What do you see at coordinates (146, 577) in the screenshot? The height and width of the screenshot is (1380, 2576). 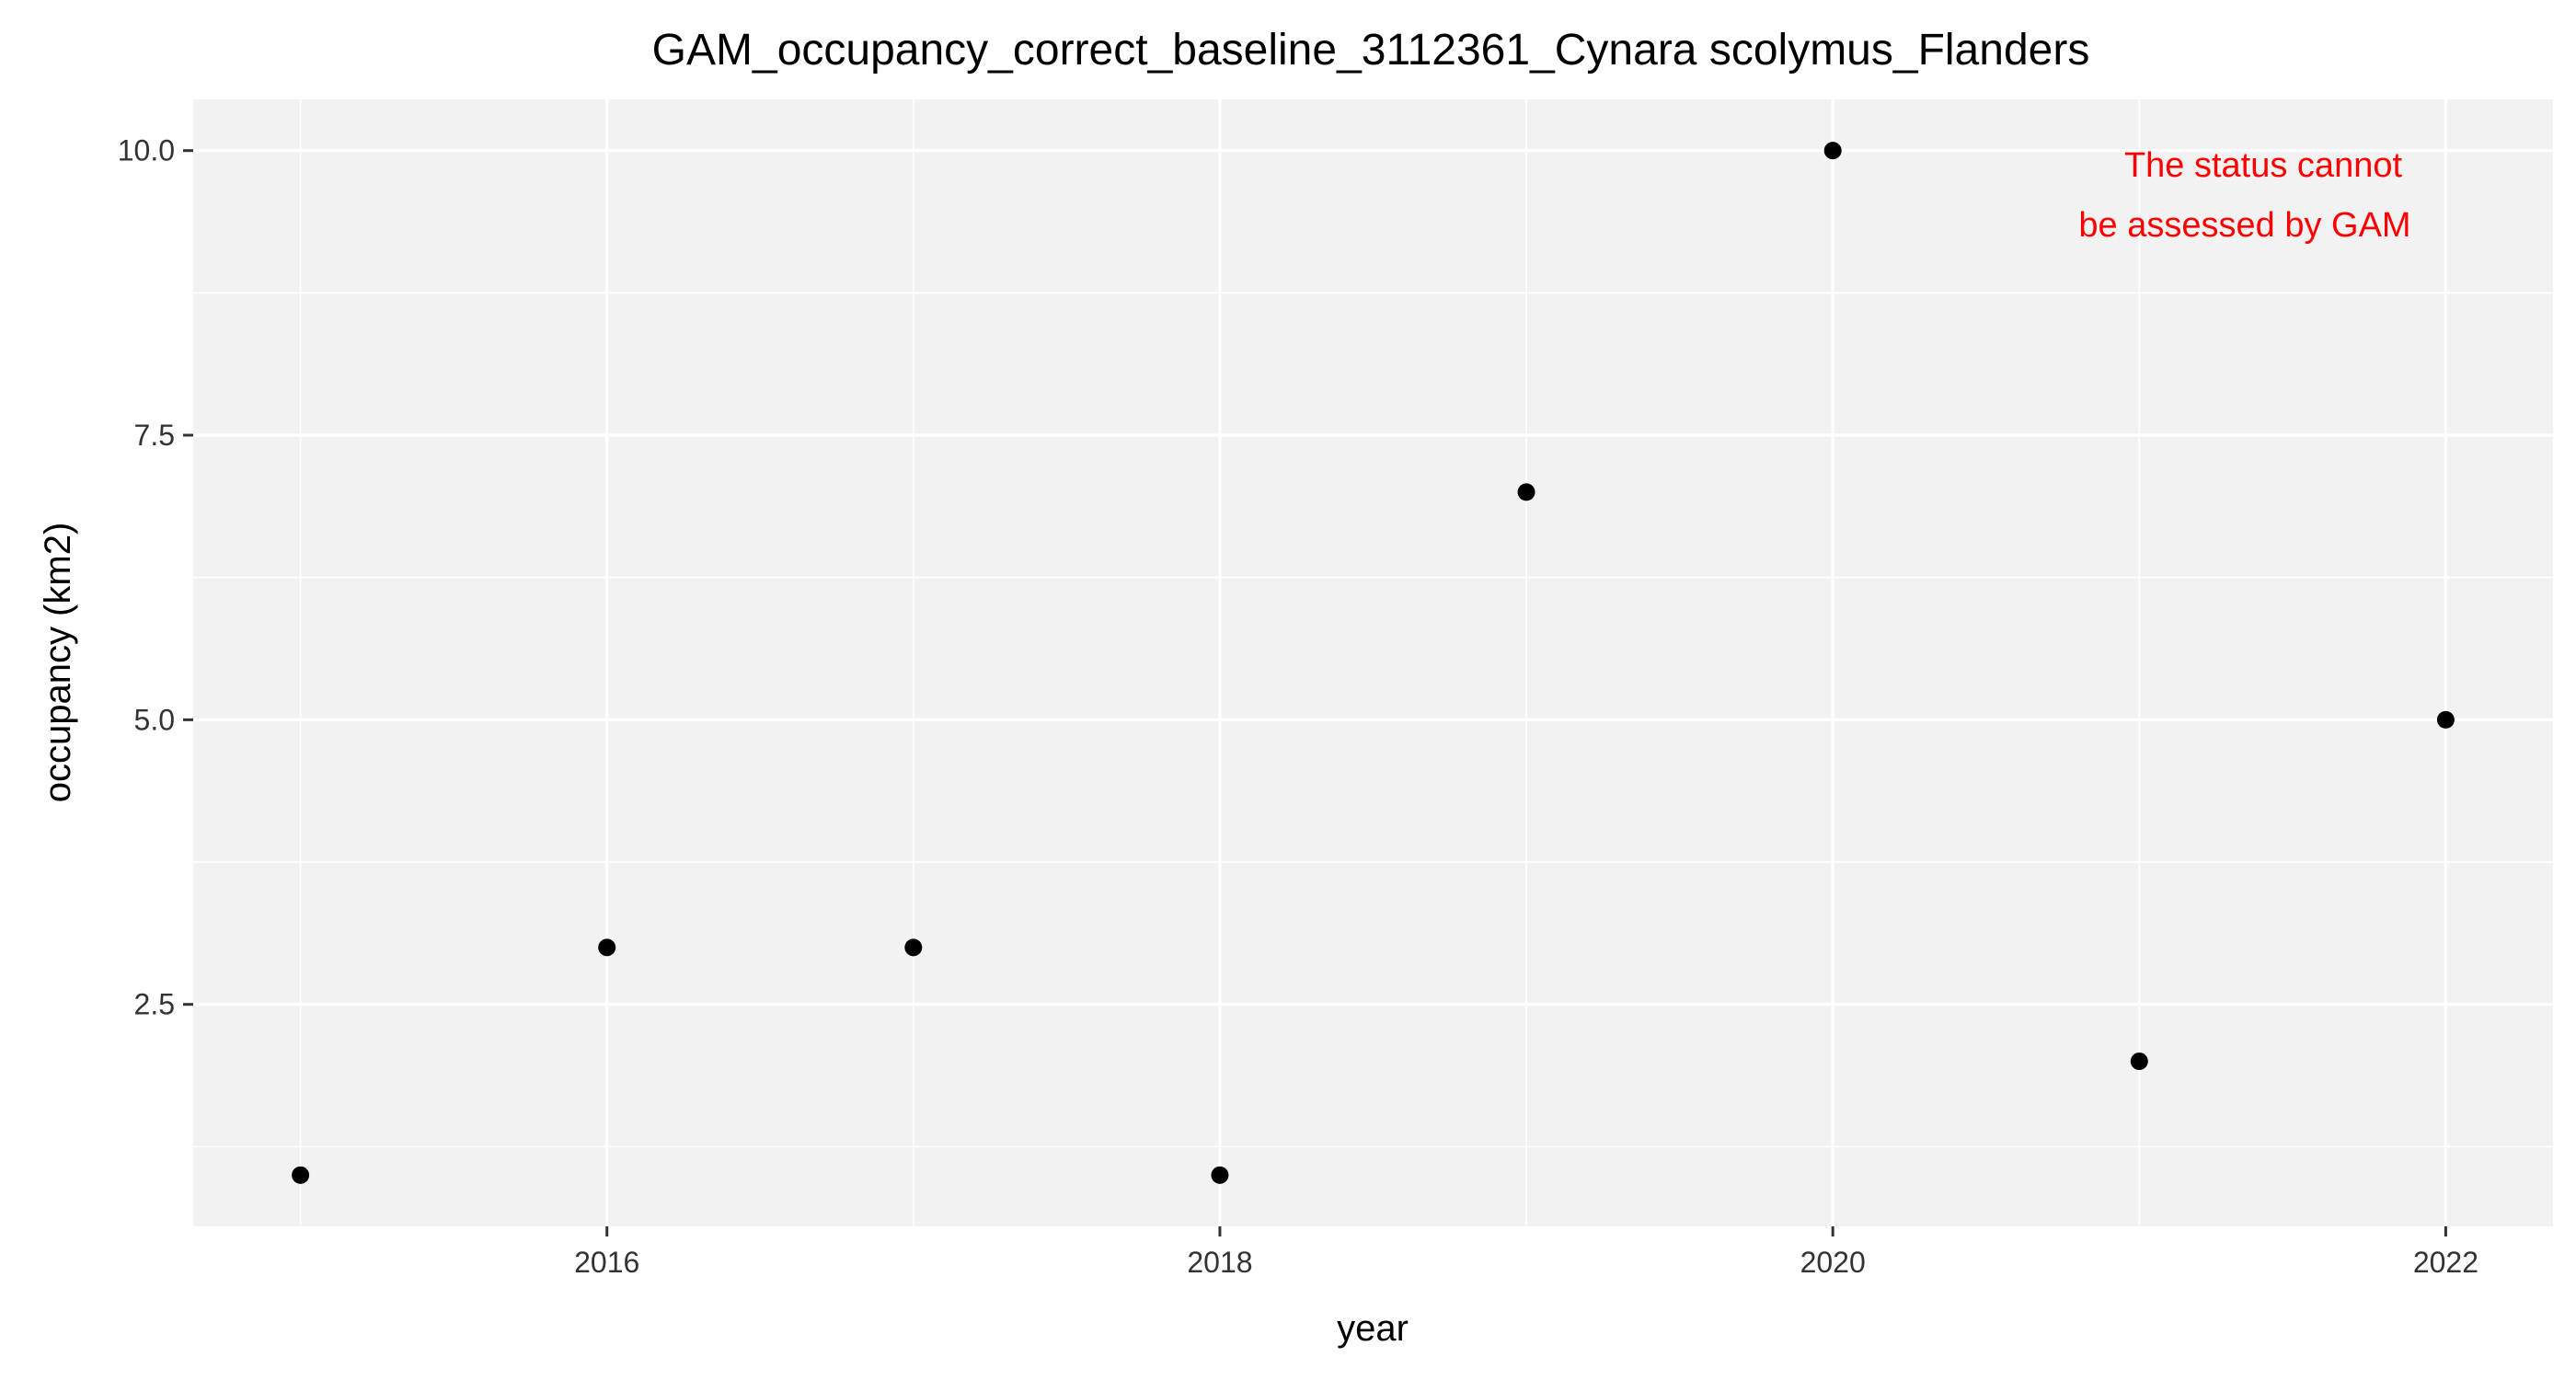 I see `y-tick-labels: 2.5 5.0 7.5 10.0` at bounding box center [146, 577].